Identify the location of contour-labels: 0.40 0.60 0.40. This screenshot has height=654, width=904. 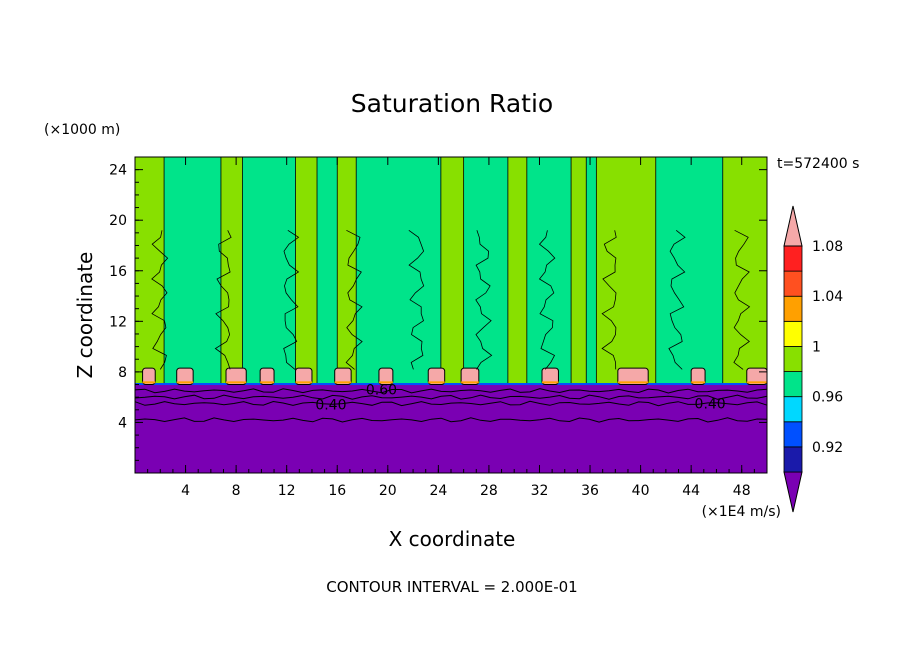
(520, 398).